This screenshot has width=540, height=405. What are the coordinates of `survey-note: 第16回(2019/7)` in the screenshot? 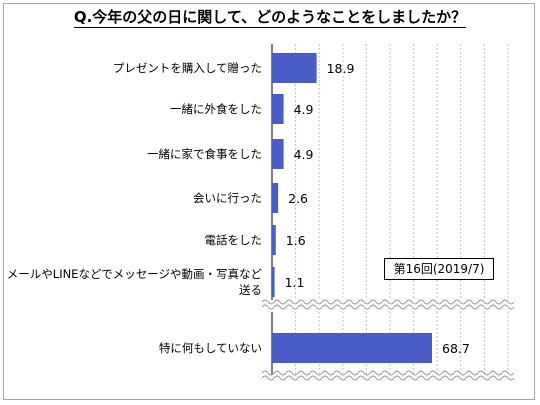 It's located at (439, 269).